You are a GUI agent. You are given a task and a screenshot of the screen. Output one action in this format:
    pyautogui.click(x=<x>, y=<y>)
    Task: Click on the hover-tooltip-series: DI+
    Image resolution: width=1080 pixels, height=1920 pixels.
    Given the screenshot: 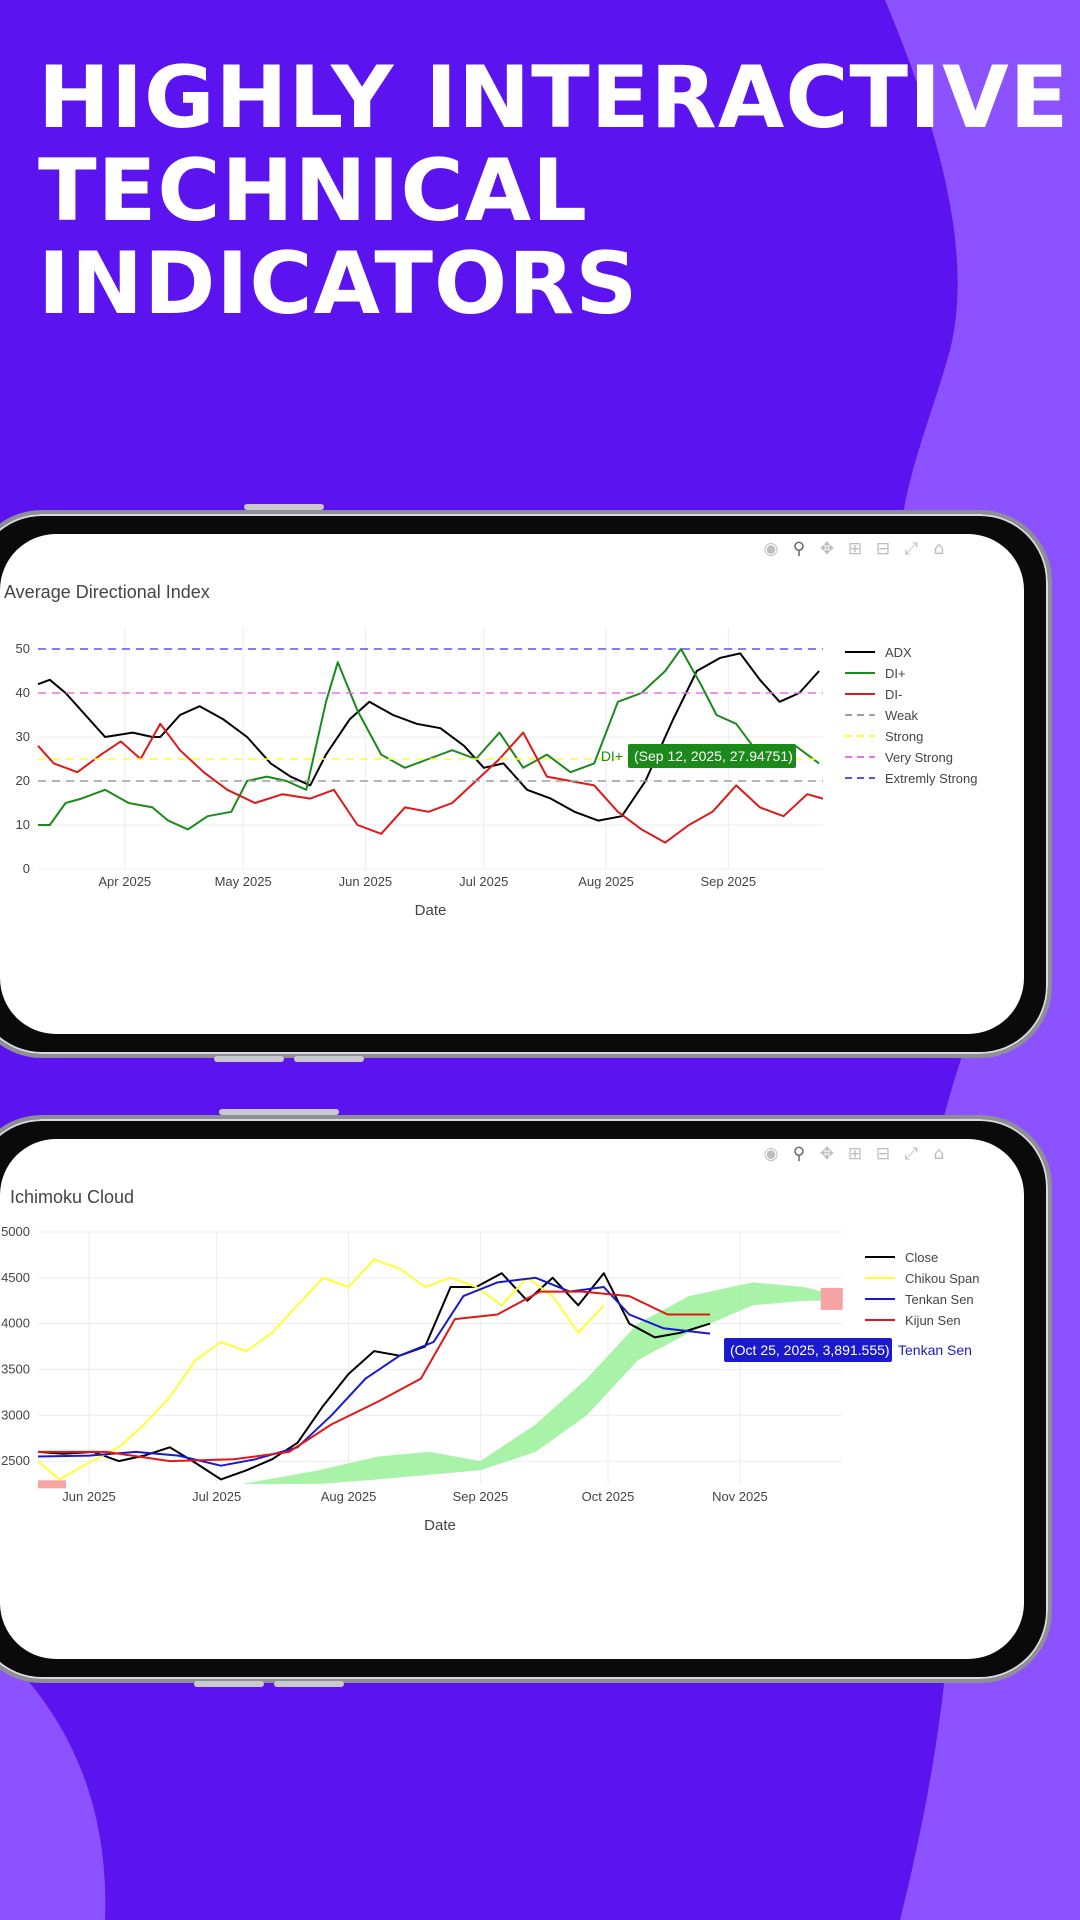 What is the action you would take?
    pyautogui.click(x=612, y=756)
    